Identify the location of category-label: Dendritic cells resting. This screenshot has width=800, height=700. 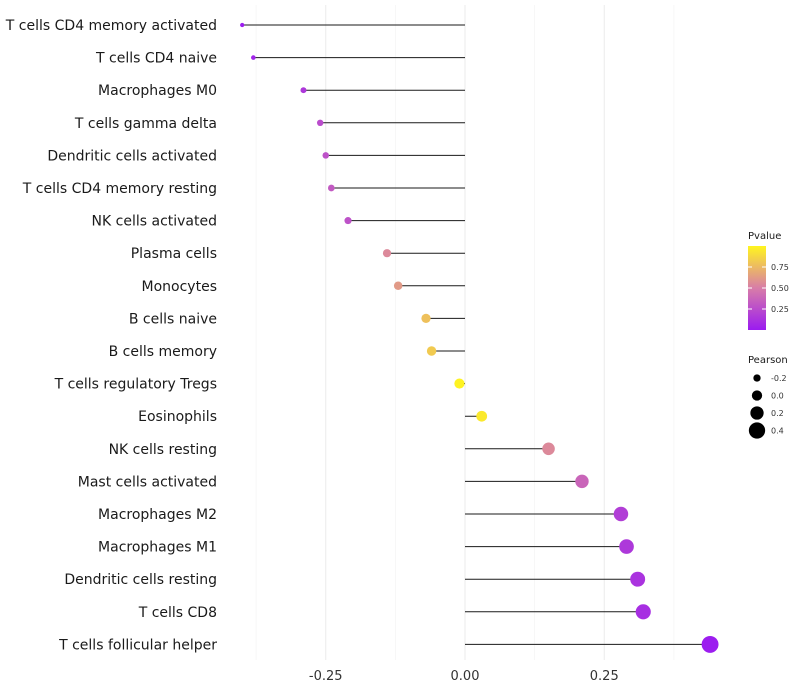
(140, 580).